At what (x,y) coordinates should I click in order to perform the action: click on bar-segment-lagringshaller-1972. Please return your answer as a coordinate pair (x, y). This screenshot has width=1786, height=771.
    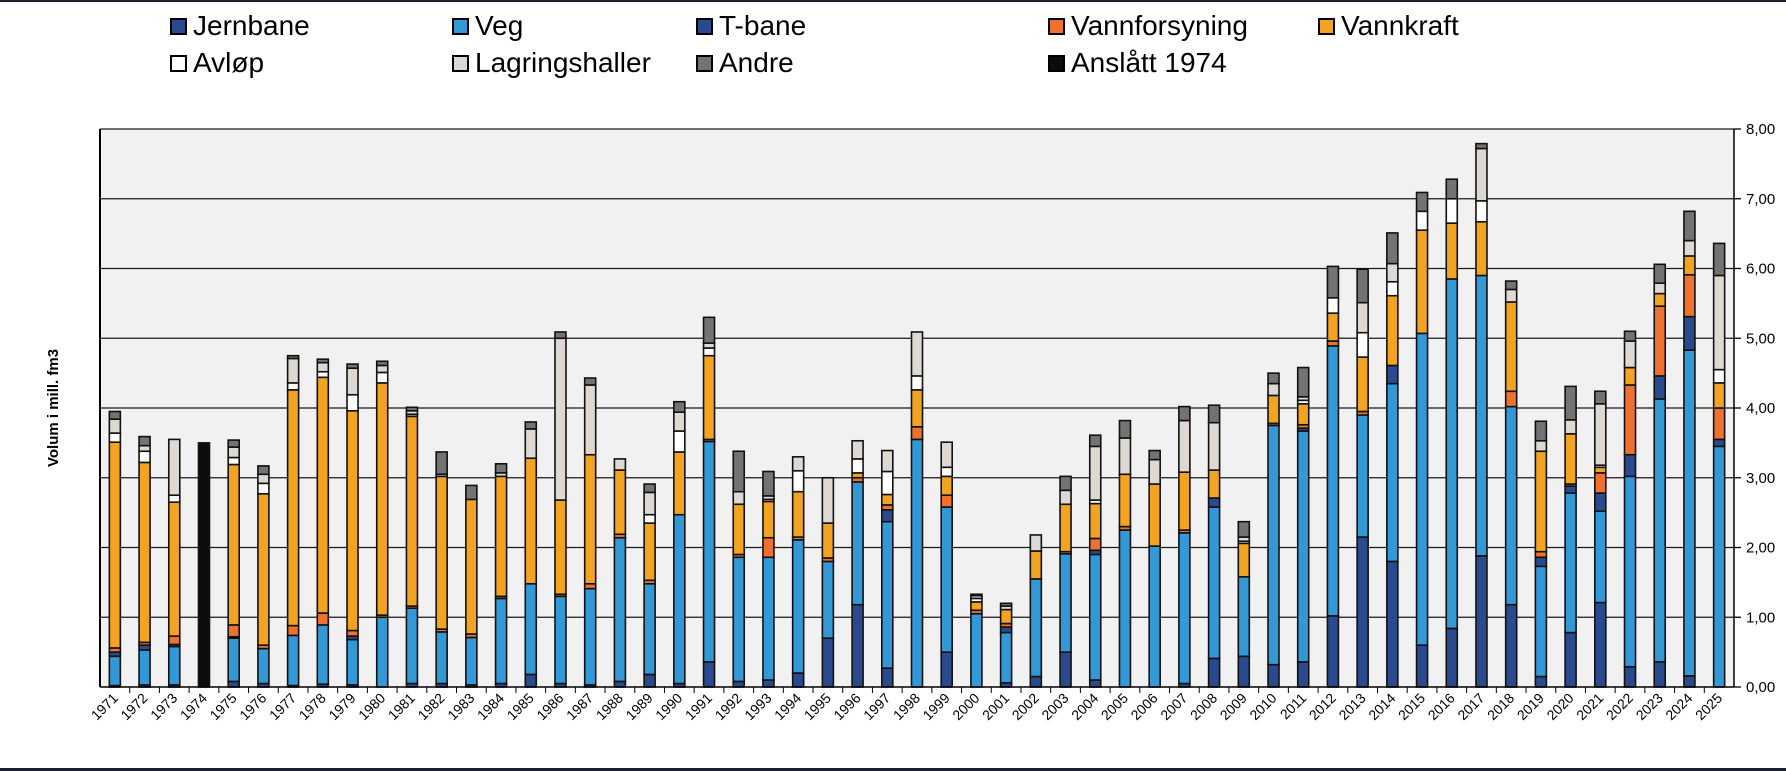
    Looking at the image, I should click on (144, 448).